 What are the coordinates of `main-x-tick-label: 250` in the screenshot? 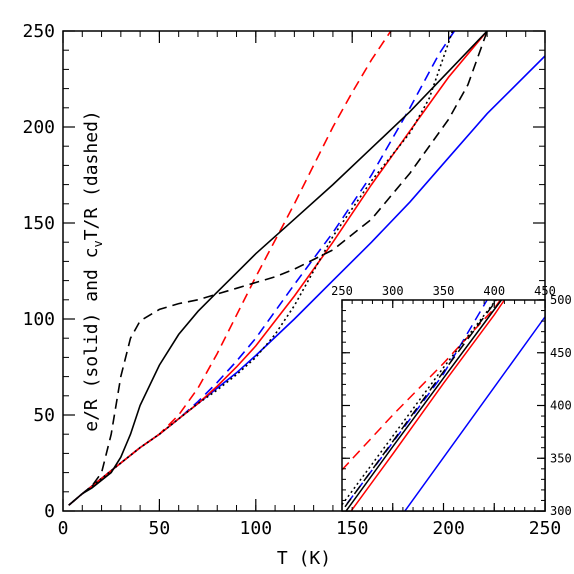 It's located at (545, 528).